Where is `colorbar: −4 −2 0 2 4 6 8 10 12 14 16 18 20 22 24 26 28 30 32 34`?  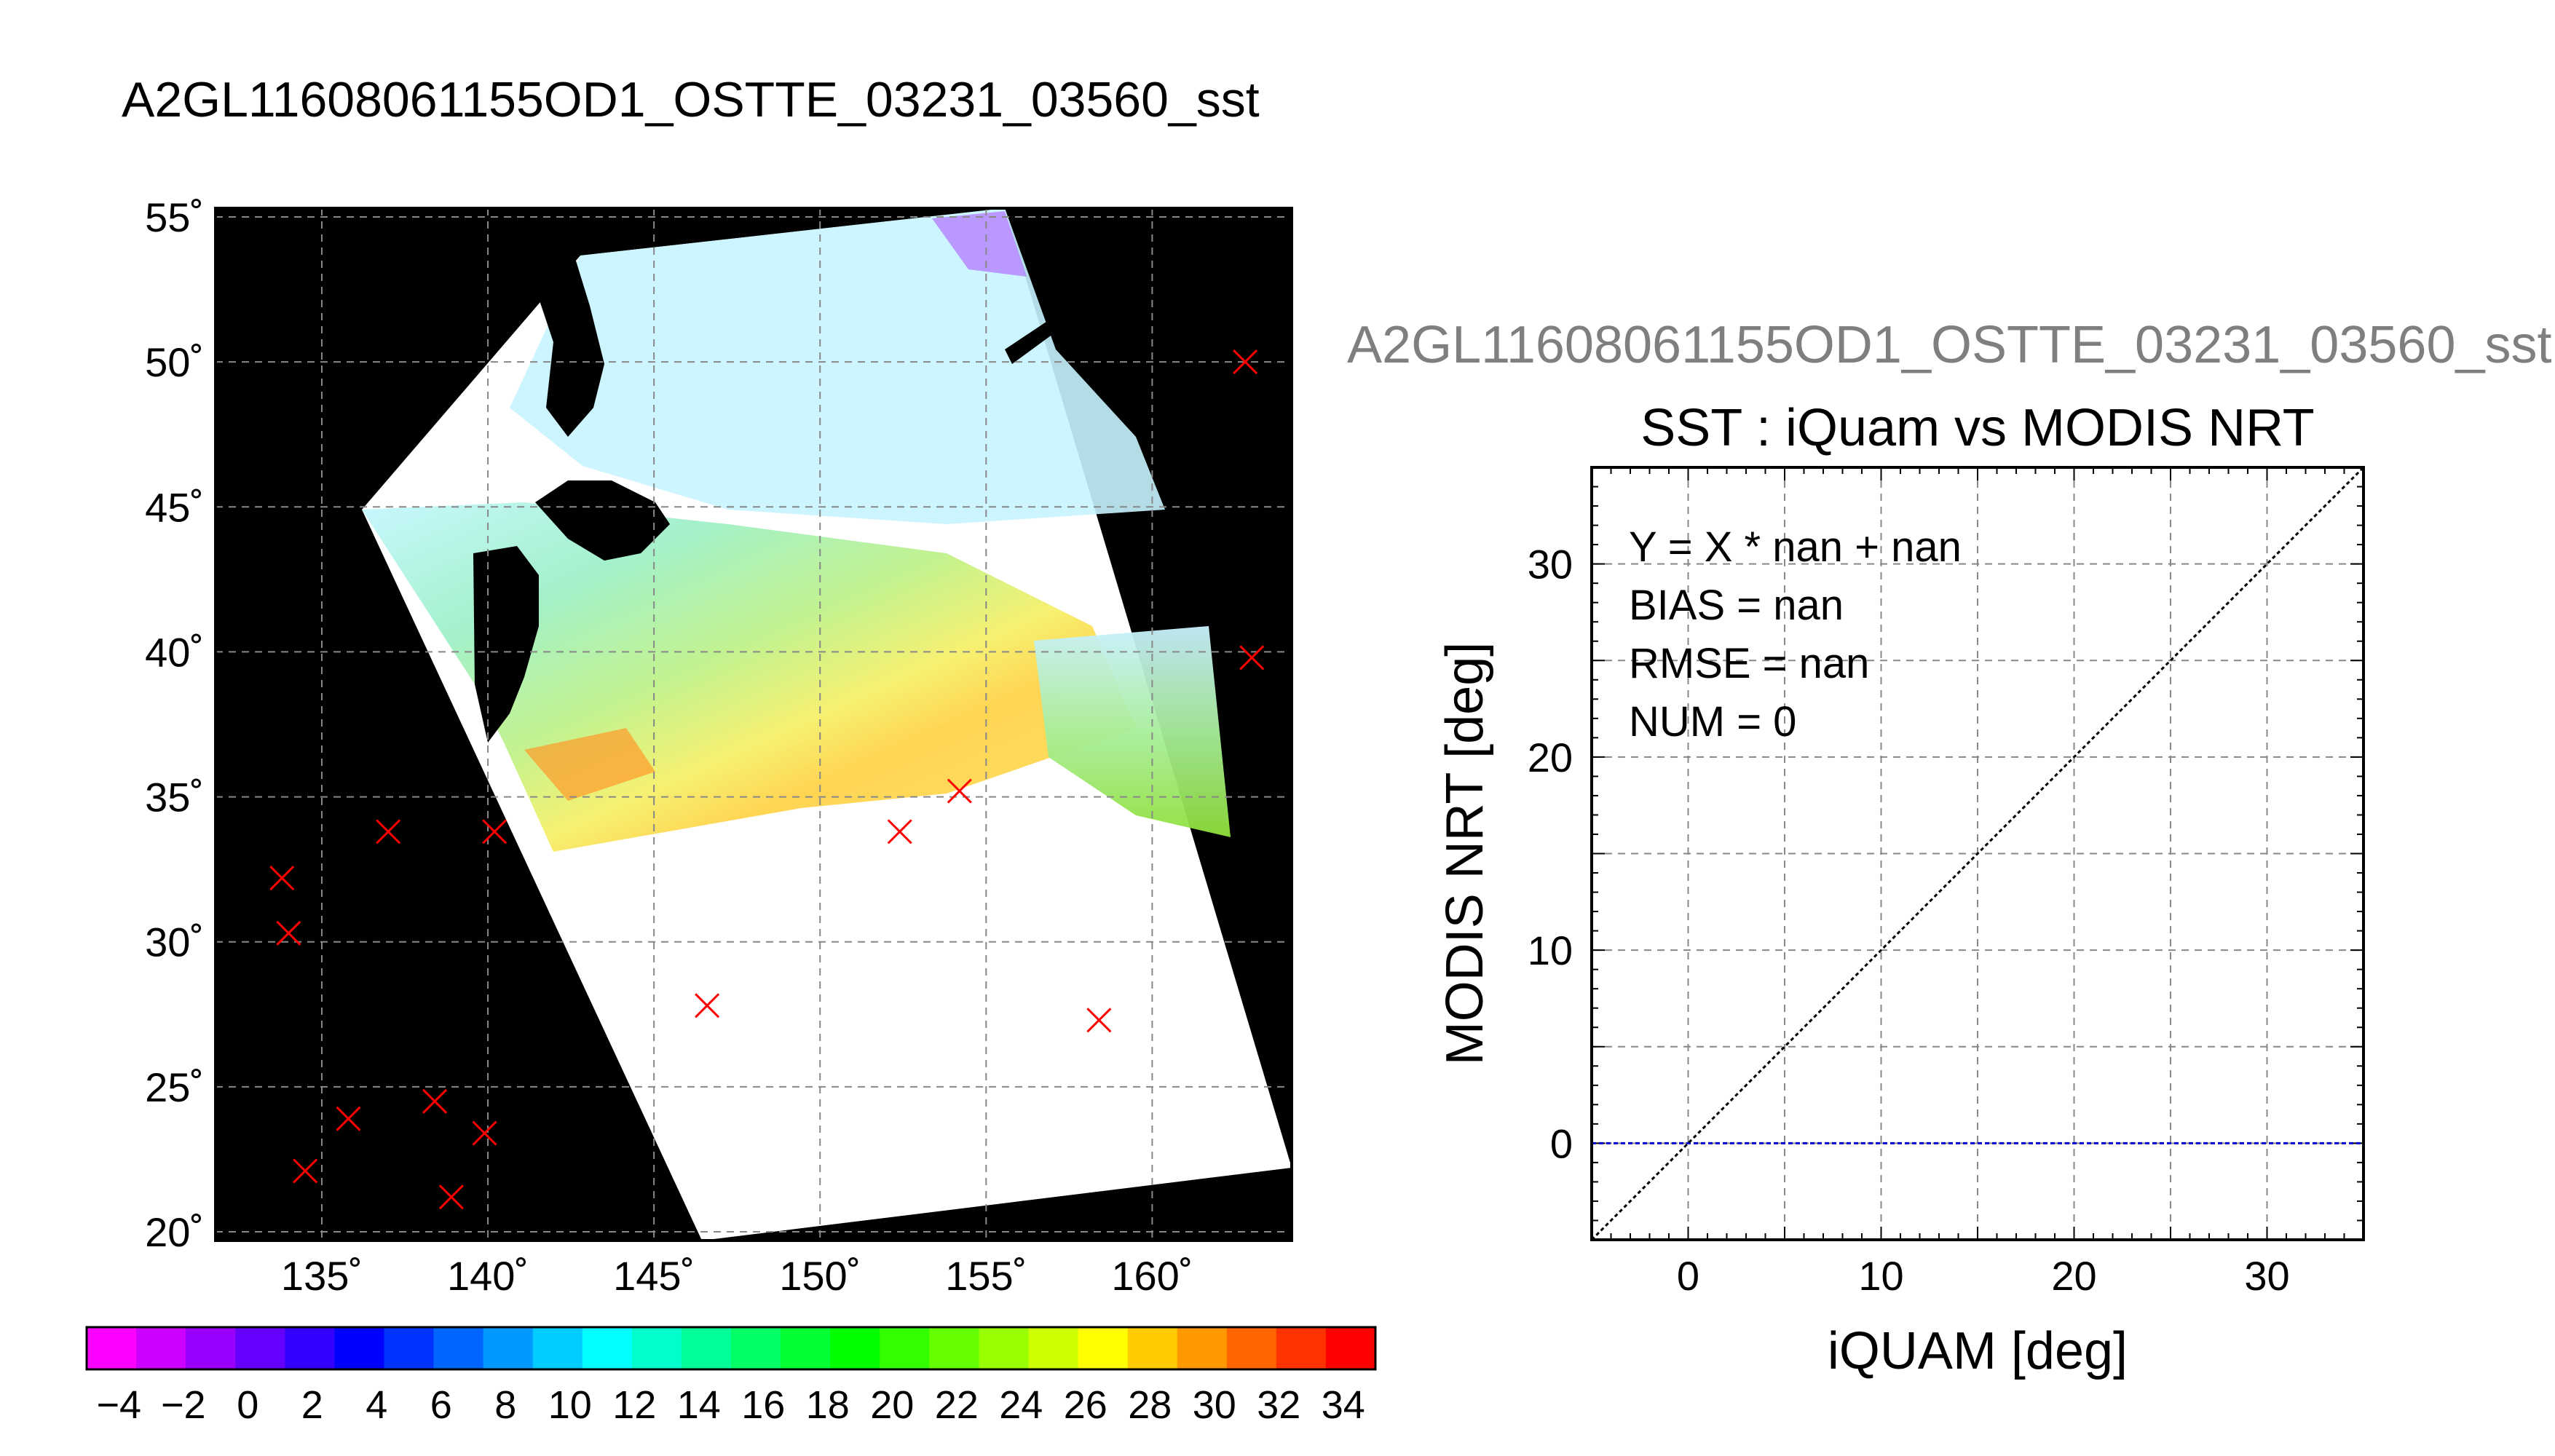
colorbar: −4 −2 0 2 4 6 8 10 12 14 16 18 20 22 24 26 28 30 32 34 is located at coordinates (731, 1376).